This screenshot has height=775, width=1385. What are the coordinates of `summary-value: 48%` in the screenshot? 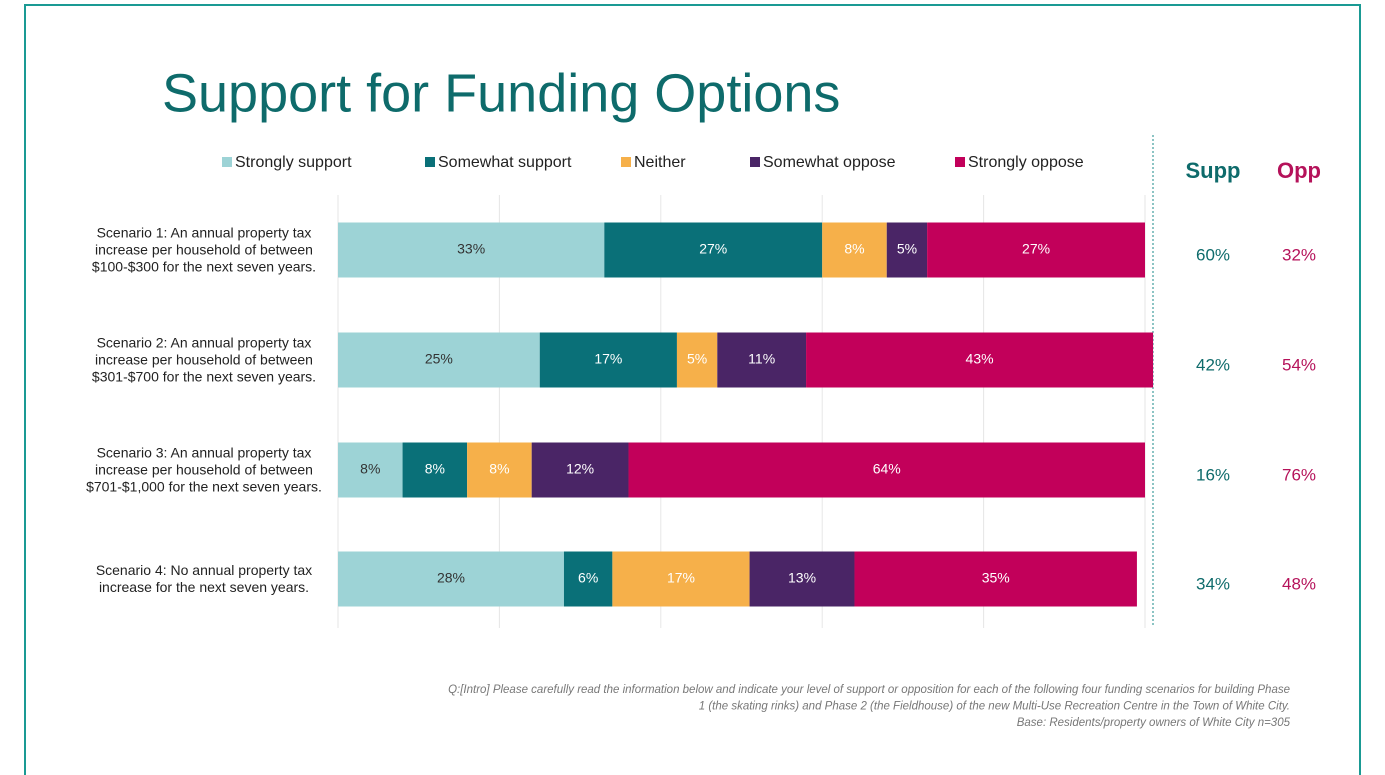 It's located at (1299, 583).